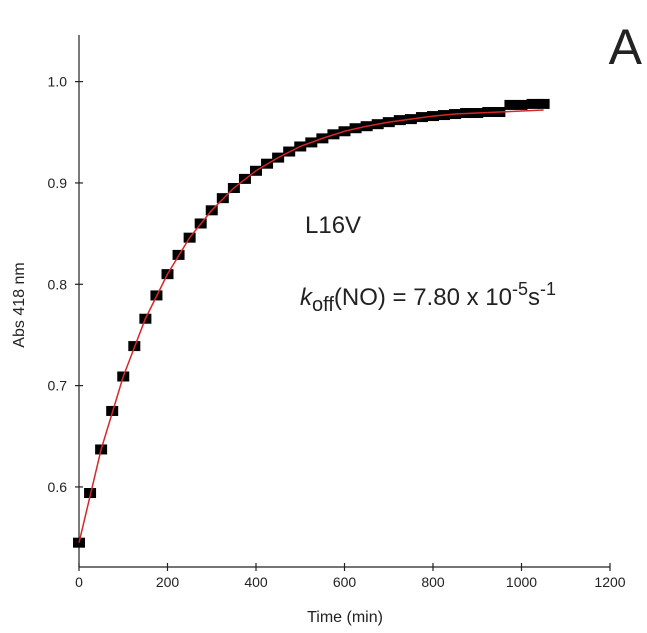 This screenshot has height=633, width=647. I want to click on panel-label: A, so click(626, 47).